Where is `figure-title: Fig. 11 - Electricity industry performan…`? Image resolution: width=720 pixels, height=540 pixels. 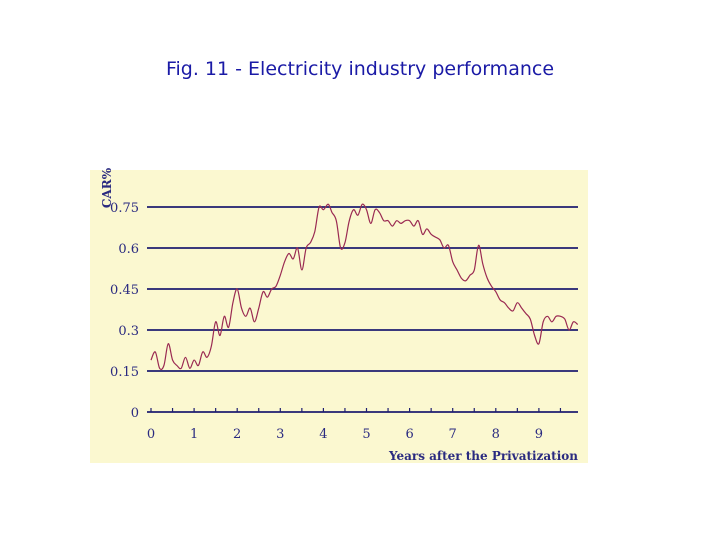 figure-title: Fig. 11 - Electricity industry performan… is located at coordinates (360, 69).